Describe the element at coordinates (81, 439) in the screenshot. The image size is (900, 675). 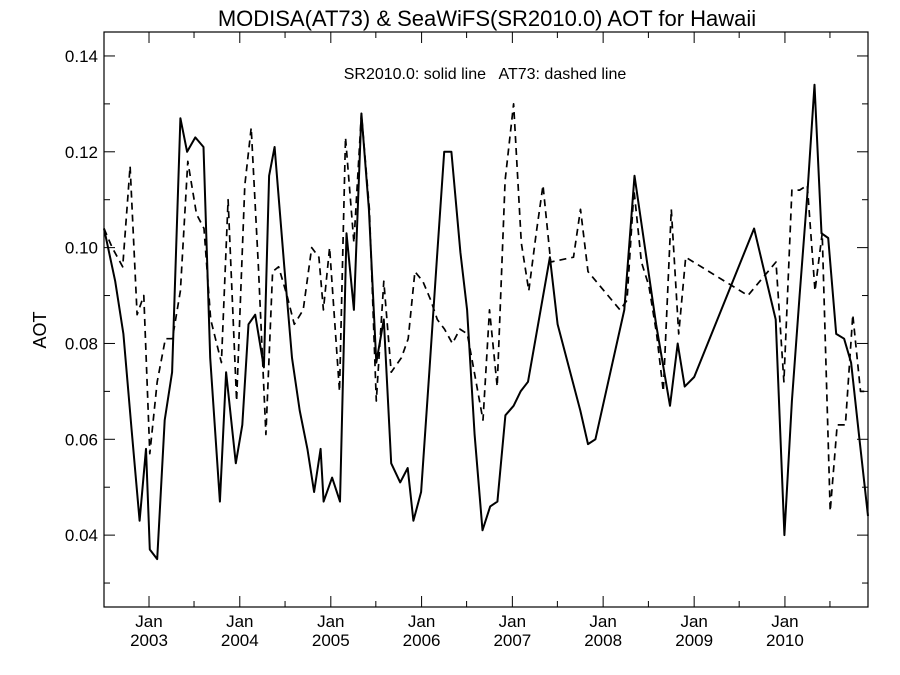
I see `y-tick-label: 0.06` at that location.